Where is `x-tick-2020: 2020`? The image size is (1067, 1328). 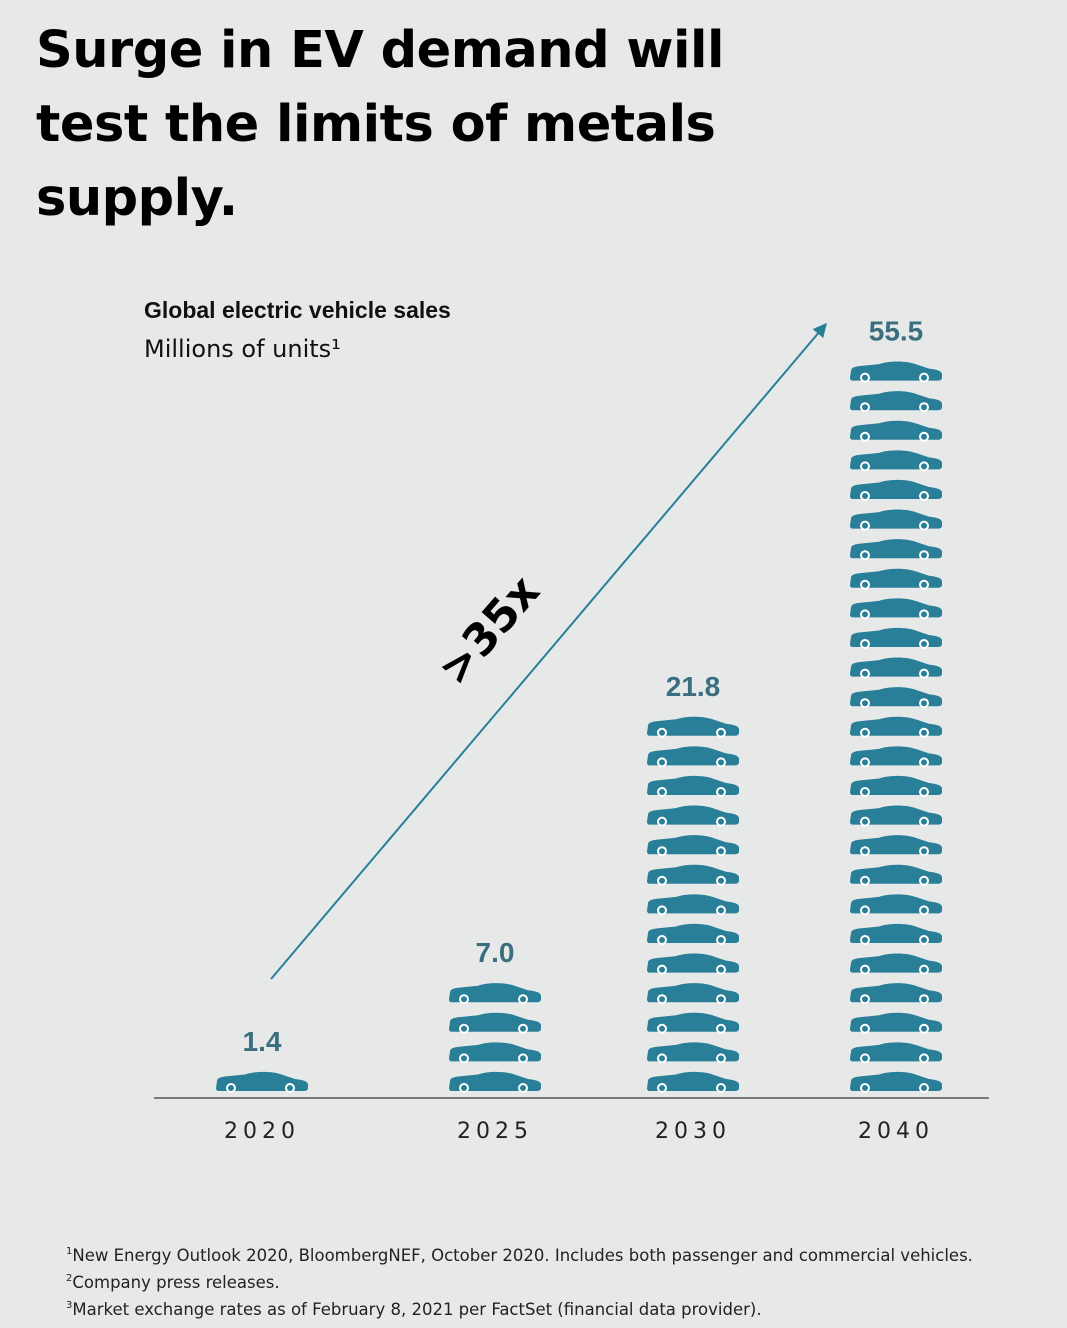 x-tick-2020: 2020 is located at coordinates (262, 1131).